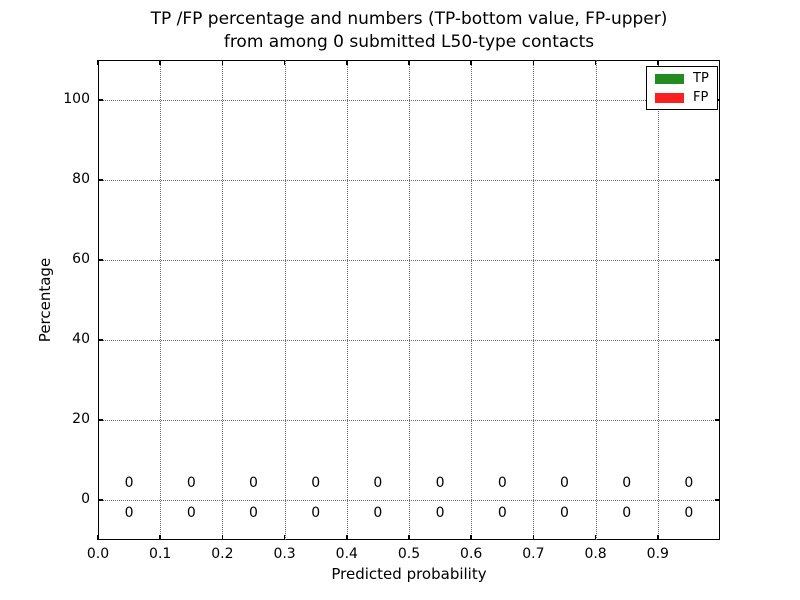 The image size is (800, 600). Describe the element at coordinates (284, 554) in the screenshot. I see `x-tick-label: 0.3` at that location.